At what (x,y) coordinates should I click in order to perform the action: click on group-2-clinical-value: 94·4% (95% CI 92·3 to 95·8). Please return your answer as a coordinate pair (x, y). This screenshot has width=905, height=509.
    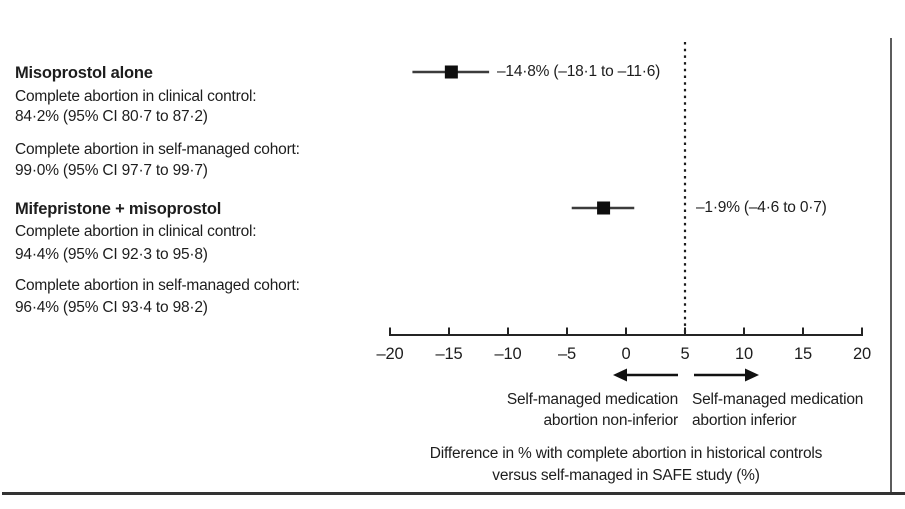
    Looking at the image, I should click on (111, 254).